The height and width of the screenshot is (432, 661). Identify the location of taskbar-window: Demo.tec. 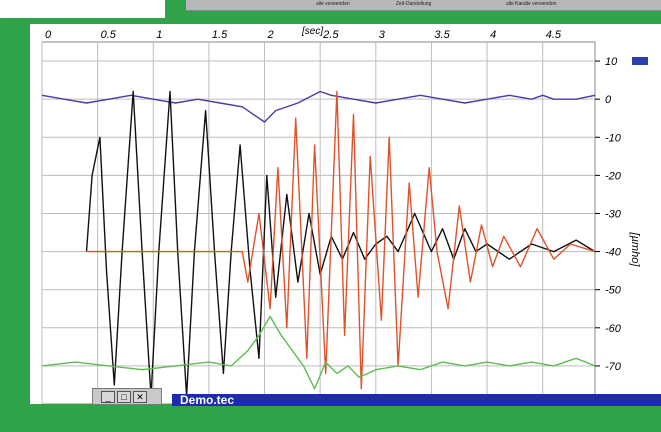
(416, 400).